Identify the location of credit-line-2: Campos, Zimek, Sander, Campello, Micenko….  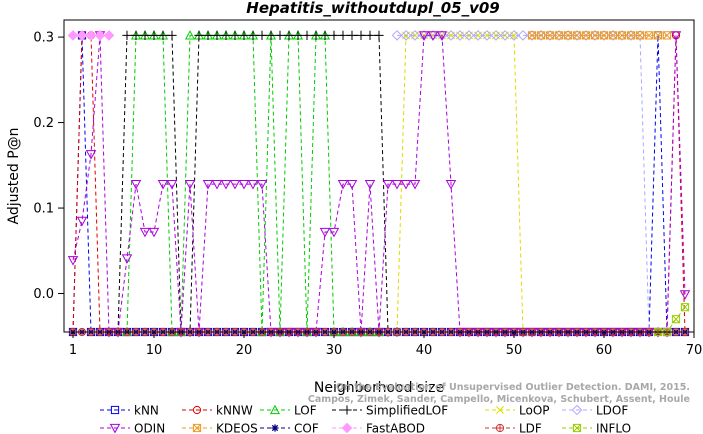
(499, 399).